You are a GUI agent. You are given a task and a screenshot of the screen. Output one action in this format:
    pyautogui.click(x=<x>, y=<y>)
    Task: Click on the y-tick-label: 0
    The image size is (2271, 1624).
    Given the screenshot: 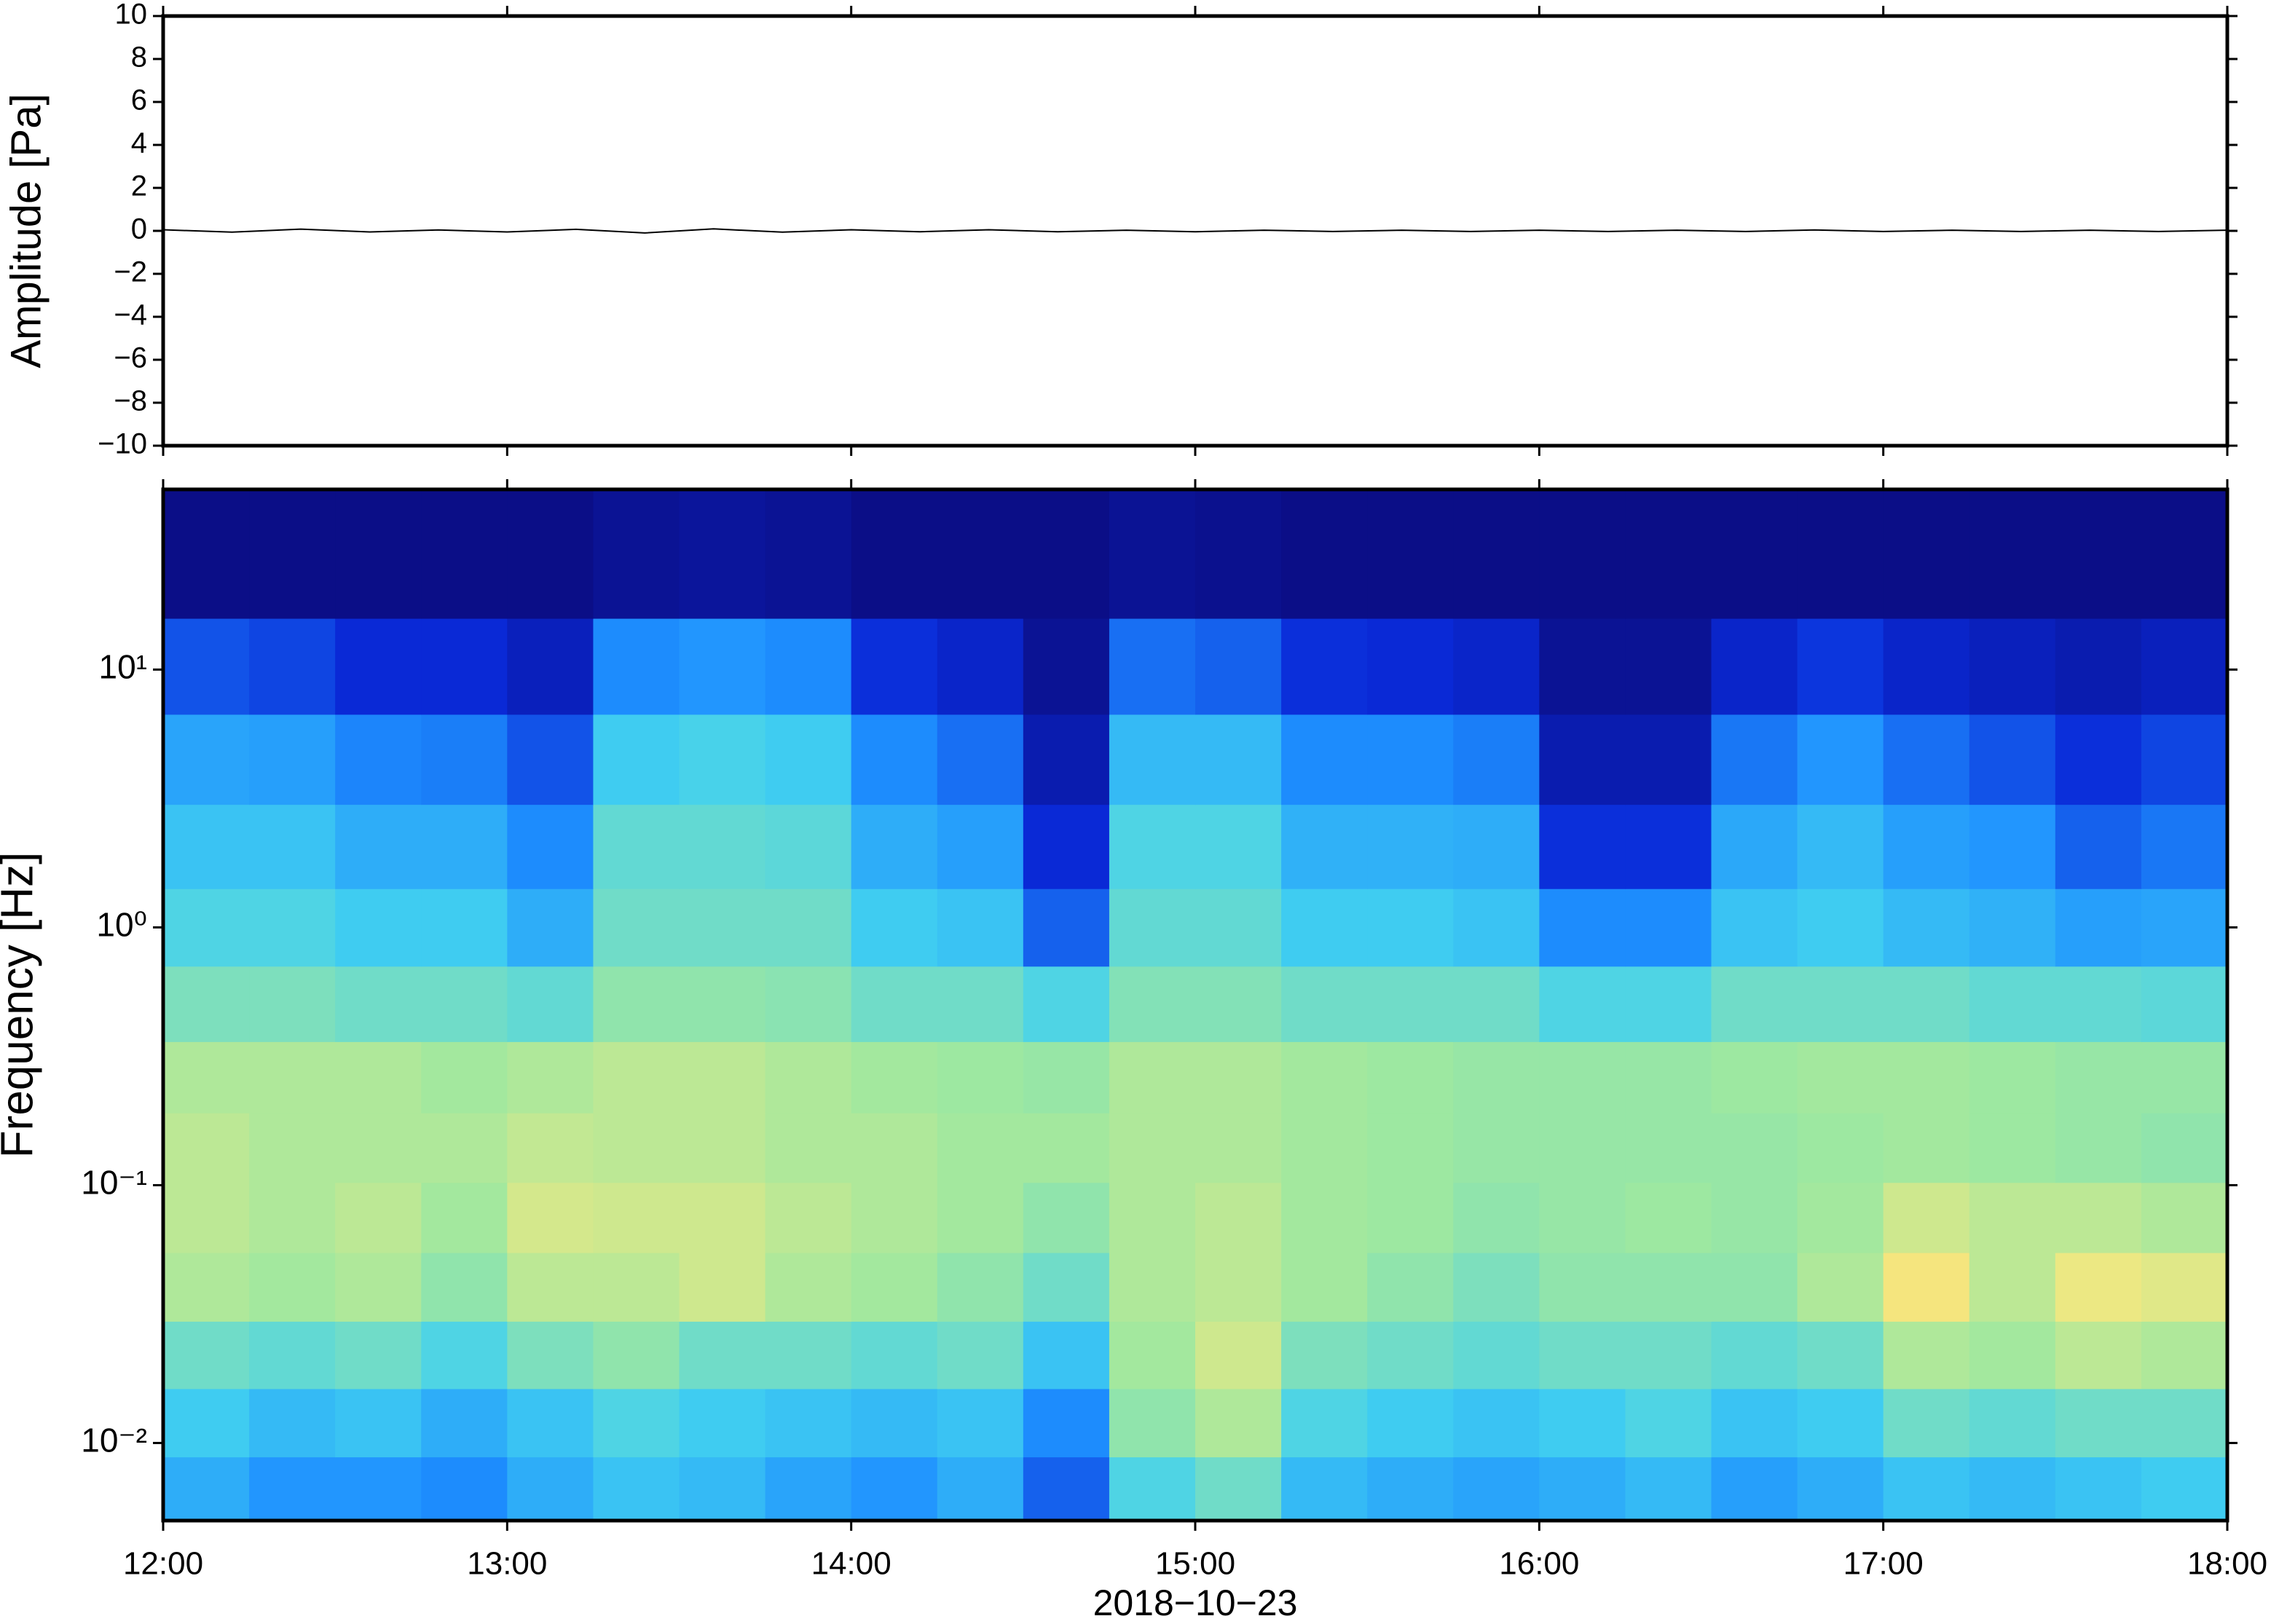 What is the action you would take?
    pyautogui.click(x=139, y=229)
    